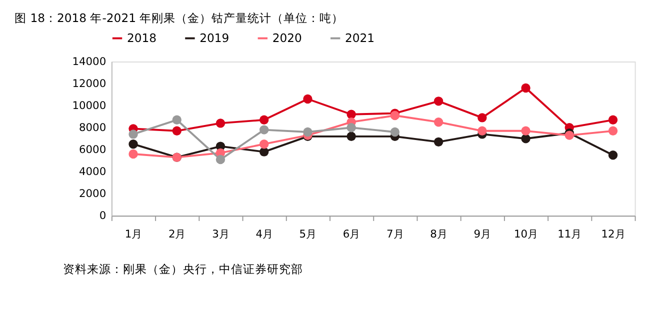 Image resolution: width=660 pixels, height=322 pixels. I want to click on x-tick-label: 1月, so click(133, 233).